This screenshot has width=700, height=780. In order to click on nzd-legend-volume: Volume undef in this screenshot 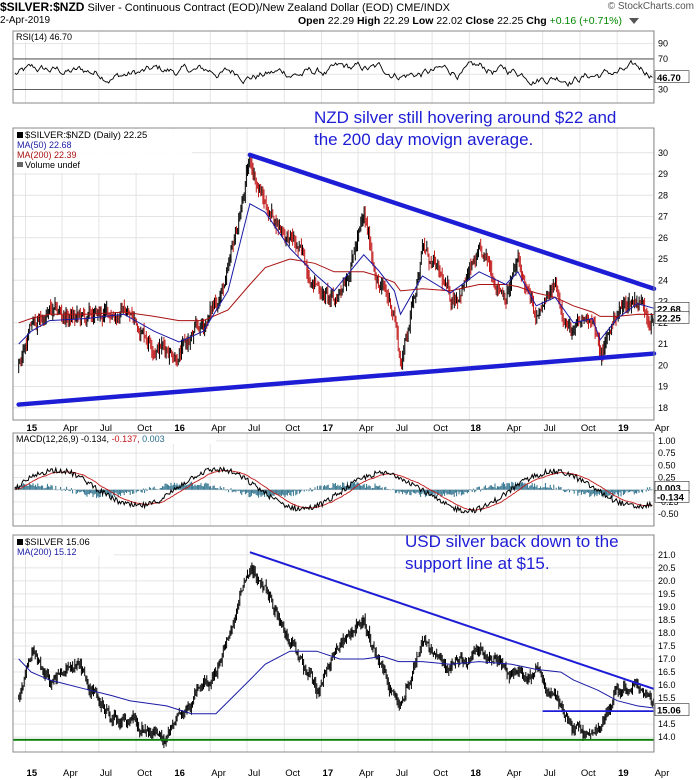, I will do `click(53, 165)`.